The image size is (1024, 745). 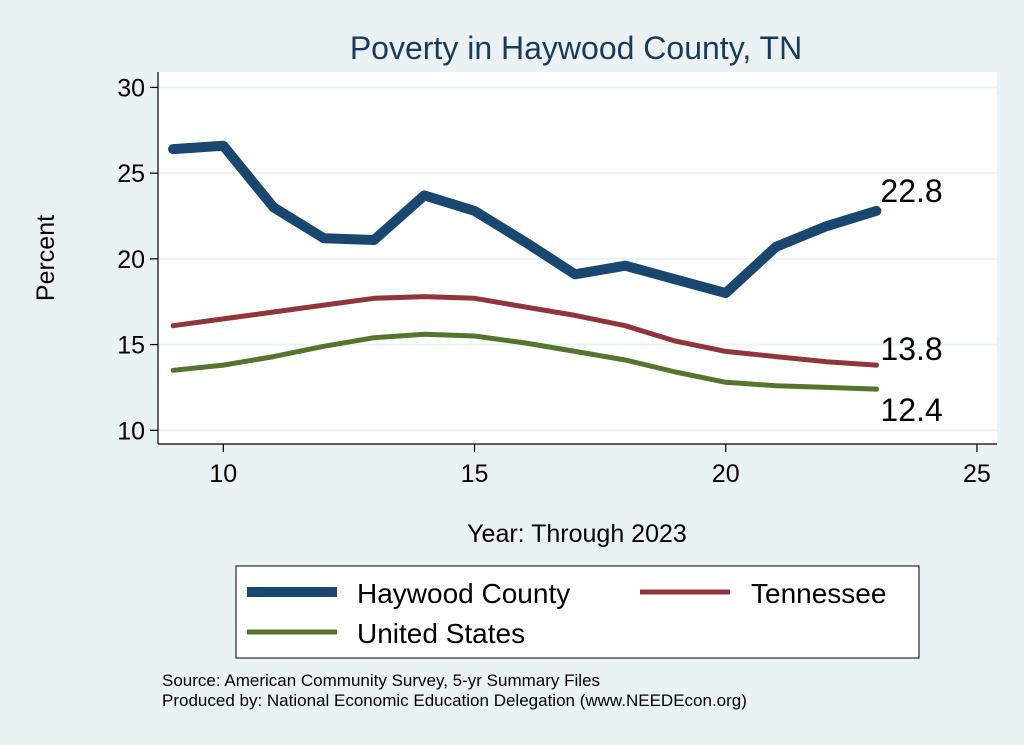 What do you see at coordinates (463, 593) in the screenshot?
I see `legend-label-haywood: Haywood County` at bounding box center [463, 593].